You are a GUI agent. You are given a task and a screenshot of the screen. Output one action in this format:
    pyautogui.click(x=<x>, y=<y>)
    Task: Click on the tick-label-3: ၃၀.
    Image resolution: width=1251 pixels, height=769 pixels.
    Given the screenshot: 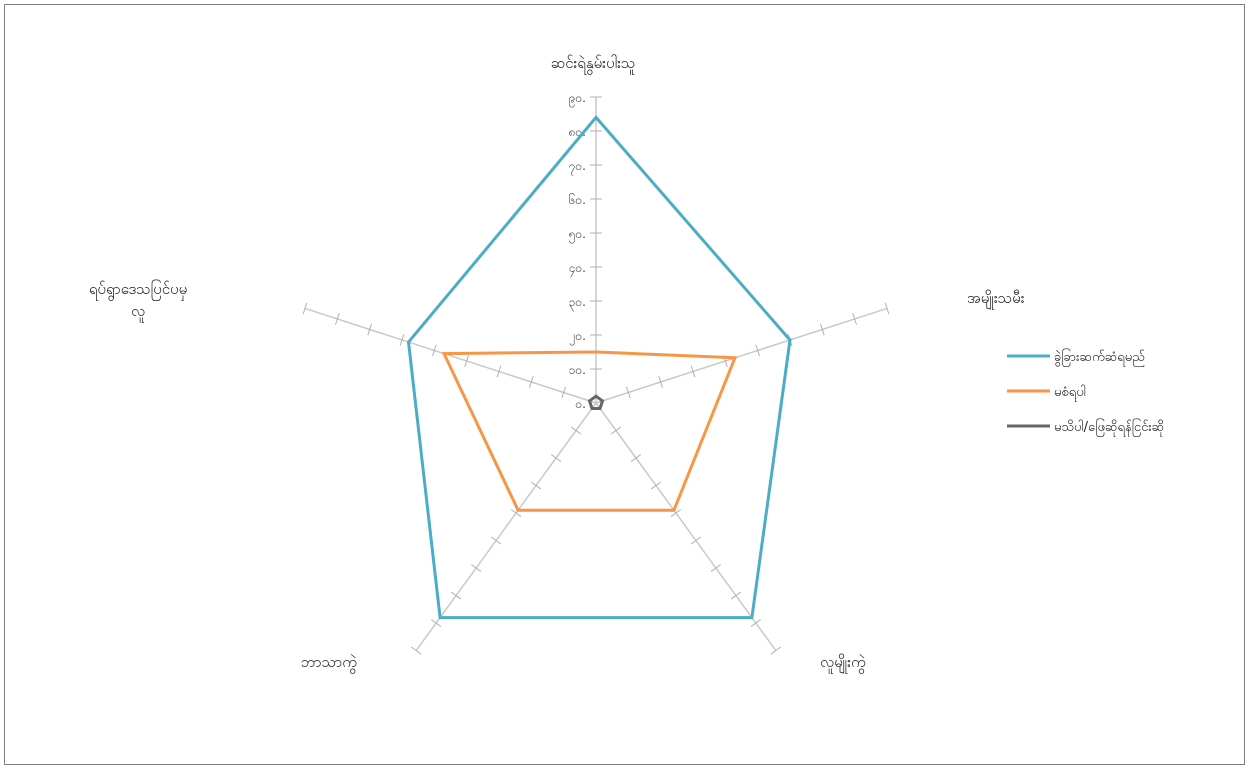 What is the action you would take?
    pyautogui.click(x=577, y=303)
    